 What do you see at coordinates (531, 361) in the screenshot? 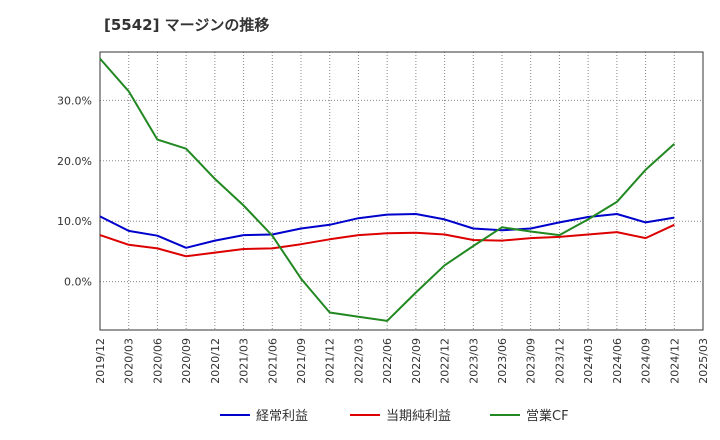
I see `x-tick-label: 2023/09` at bounding box center [531, 361].